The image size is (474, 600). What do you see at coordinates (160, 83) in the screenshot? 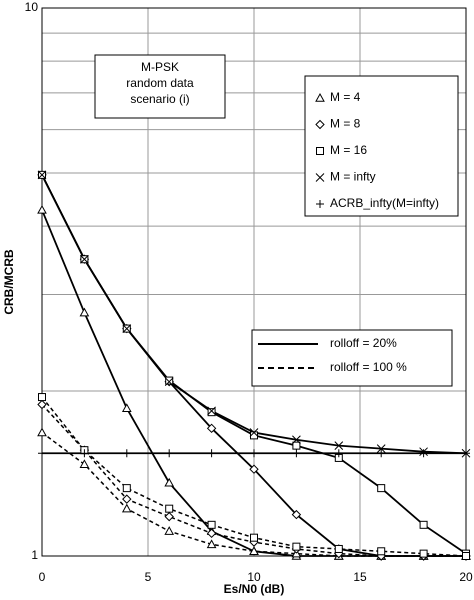
I see `annotation-text: random data` at bounding box center [160, 83].